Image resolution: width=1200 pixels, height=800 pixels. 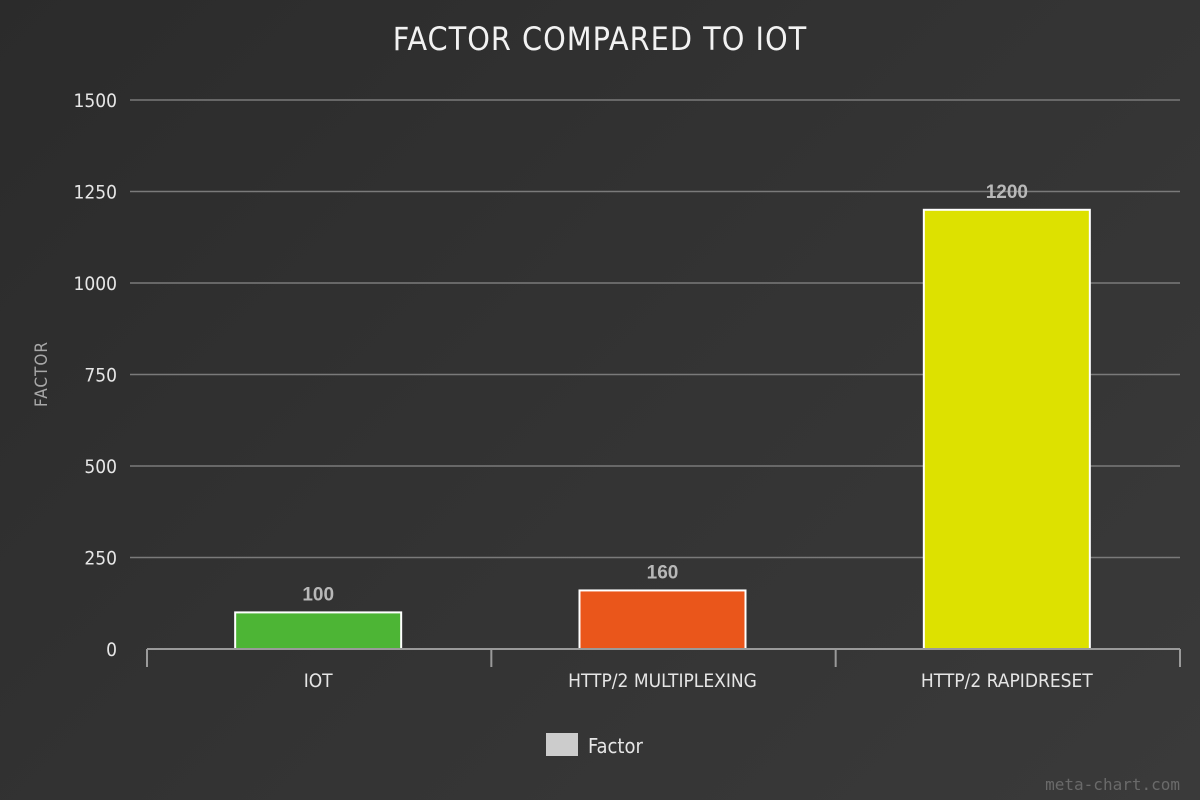 I want to click on y-axis-ticks: 0 250 500 750 1000 1250 1500, so click(x=96, y=375).